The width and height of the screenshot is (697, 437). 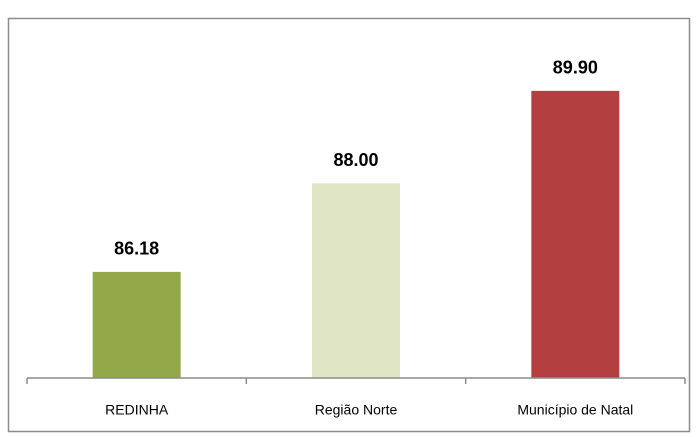 I want to click on x-tick-label: REDINHA, so click(x=137, y=410).